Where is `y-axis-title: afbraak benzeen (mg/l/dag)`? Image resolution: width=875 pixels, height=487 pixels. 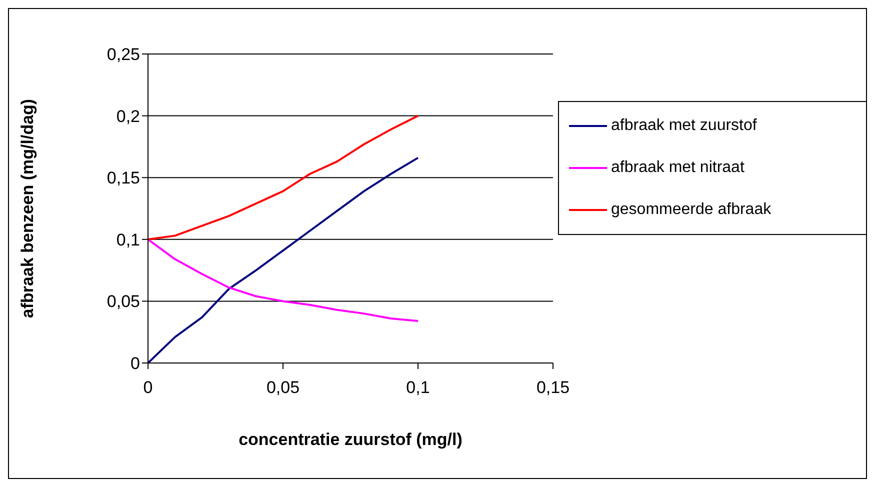
y-axis-title: afbraak benzeen (mg/l/dag) is located at coordinates (28, 208).